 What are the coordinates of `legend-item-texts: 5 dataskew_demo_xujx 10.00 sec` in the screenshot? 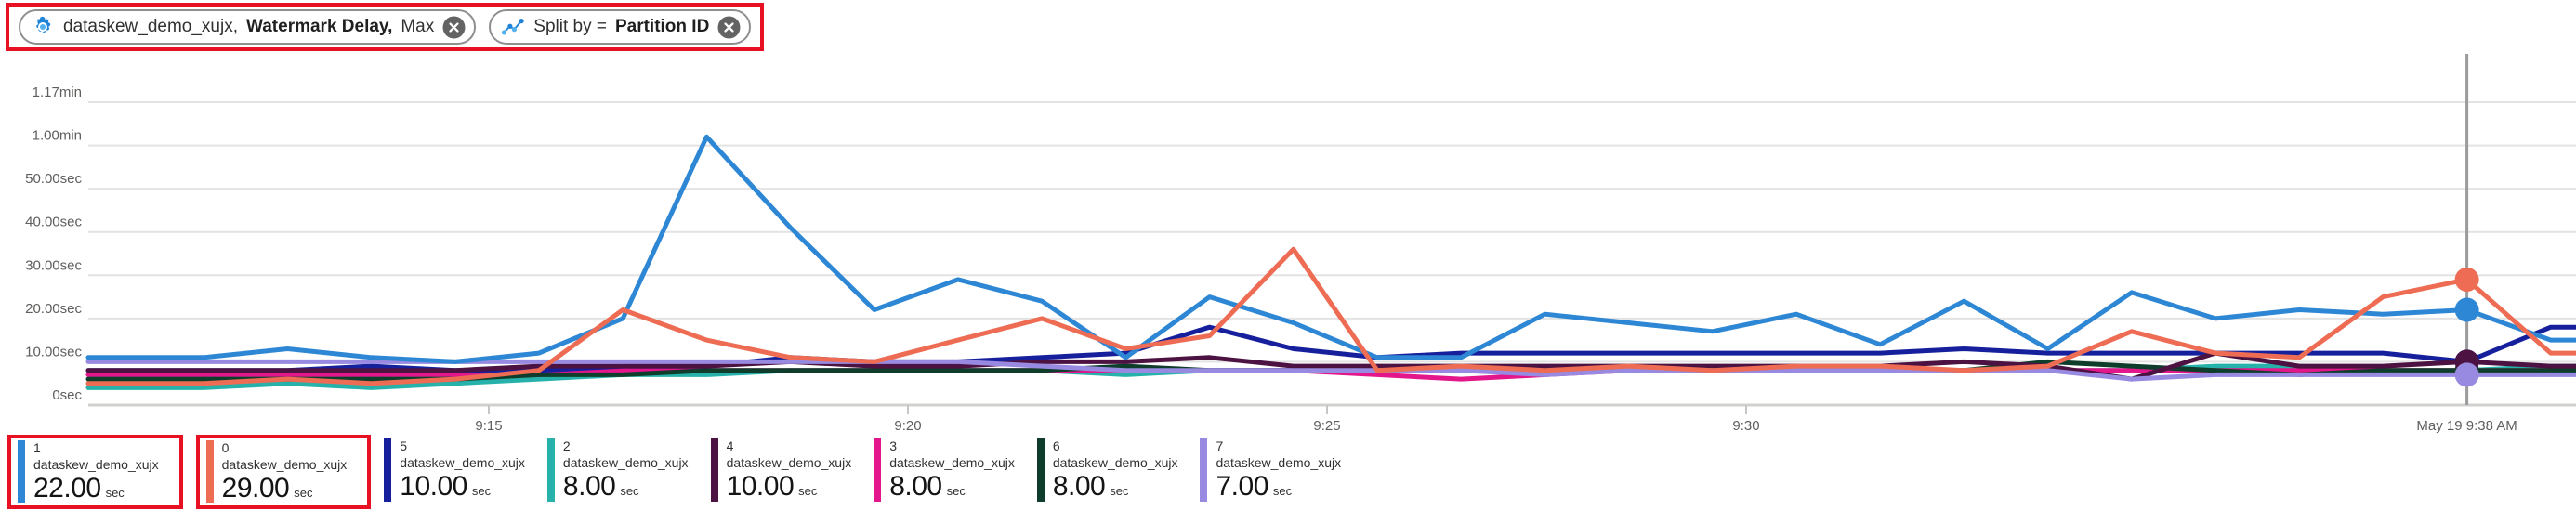 It's located at (462, 470).